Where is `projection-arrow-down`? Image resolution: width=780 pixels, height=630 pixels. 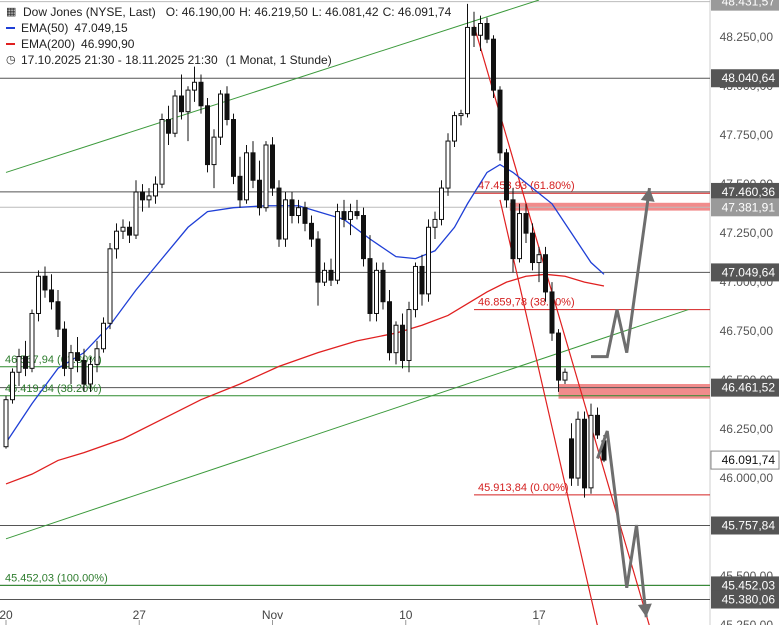
projection-arrow-down is located at coordinates (624, 524).